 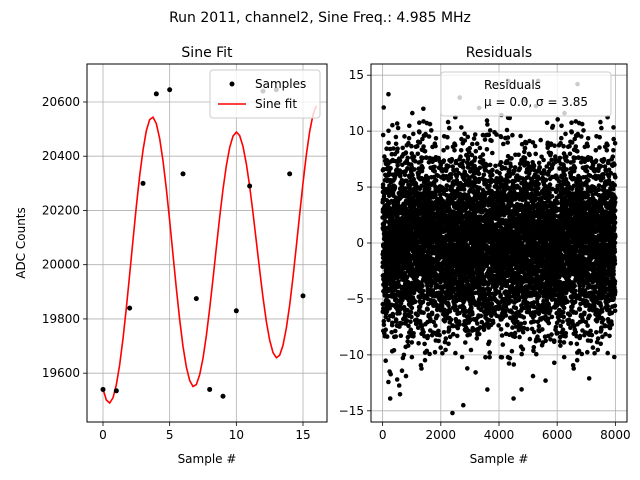 I want to click on residuals-y-tick-label: −10, so click(x=351, y=355).